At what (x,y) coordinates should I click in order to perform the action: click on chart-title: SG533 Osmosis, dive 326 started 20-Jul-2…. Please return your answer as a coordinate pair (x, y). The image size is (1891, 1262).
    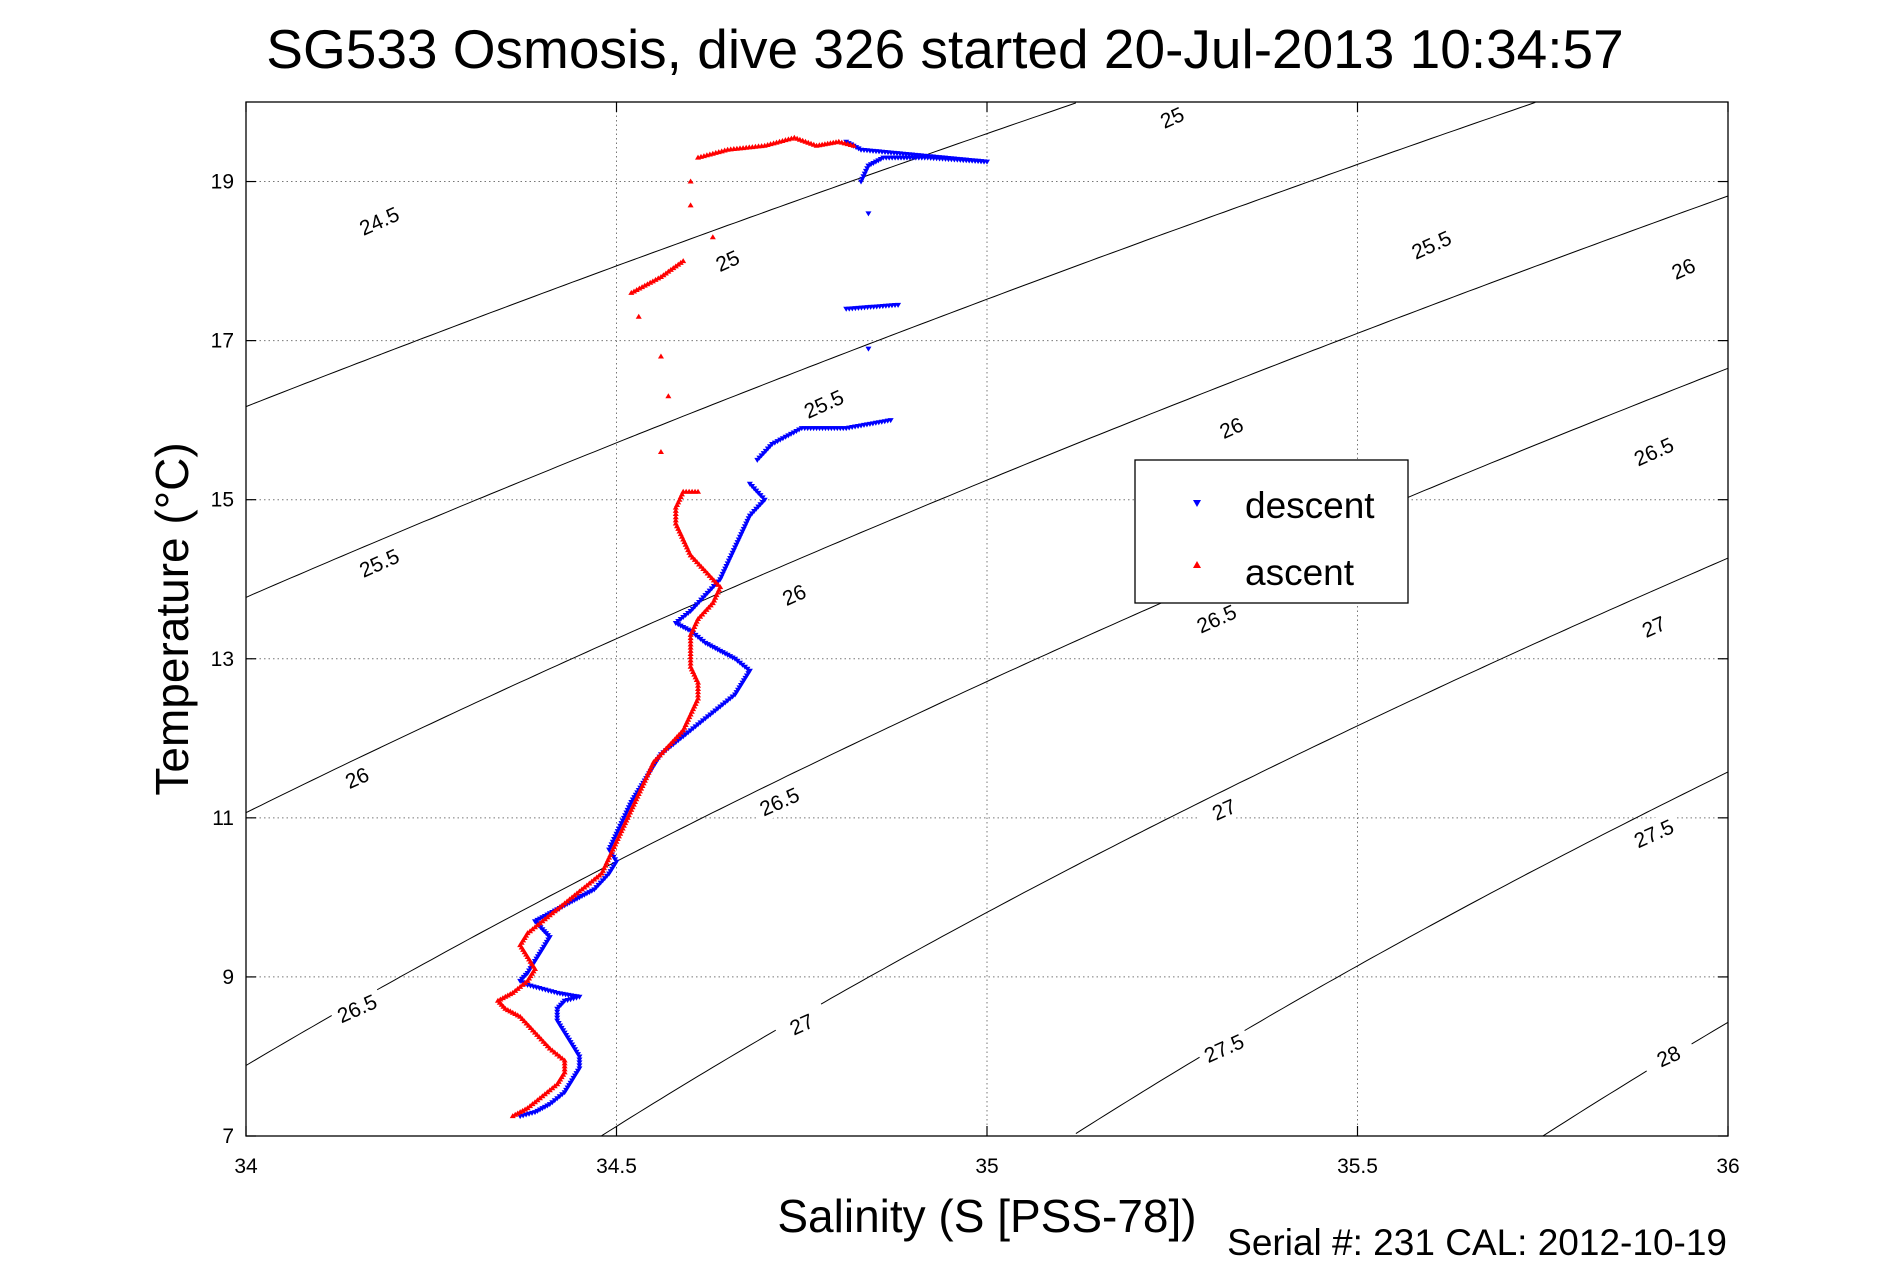
    Looking at the image, I should click on (944, 49).